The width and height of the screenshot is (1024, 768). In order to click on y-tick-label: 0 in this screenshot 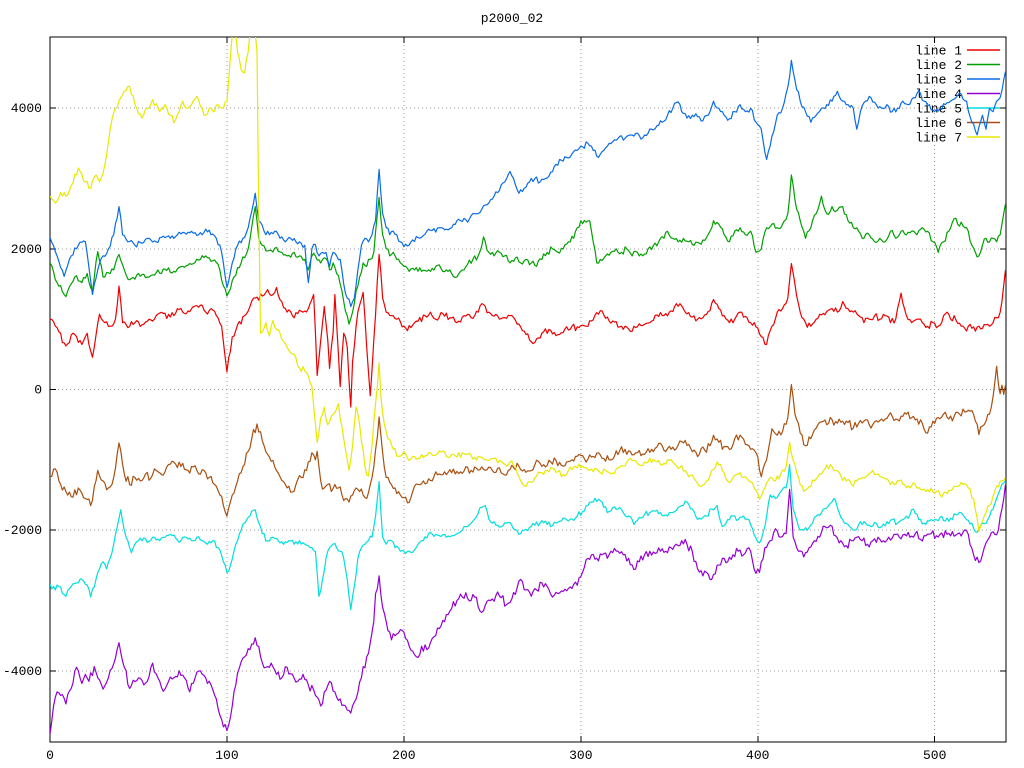, I will do `click(38, 390)`.